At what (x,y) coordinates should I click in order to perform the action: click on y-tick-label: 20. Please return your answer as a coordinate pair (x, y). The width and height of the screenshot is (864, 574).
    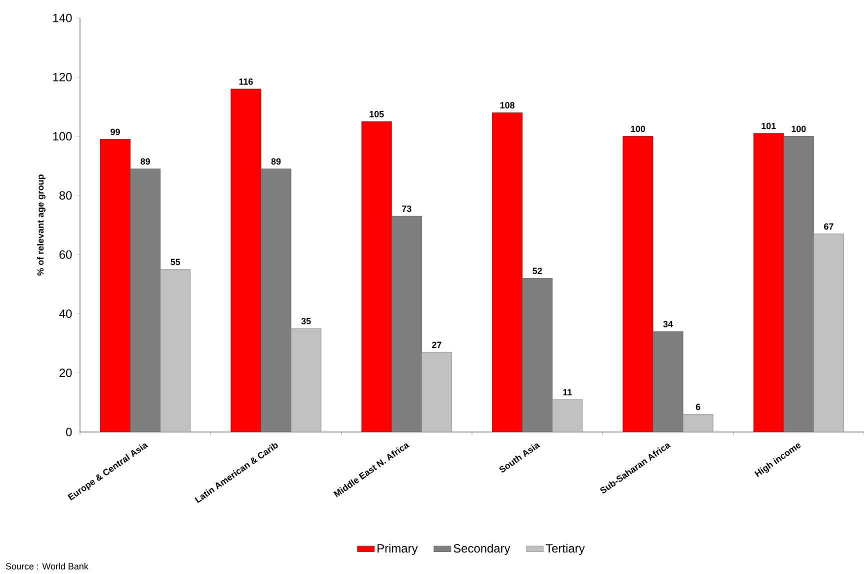
    Looking at the image, I should click on (66, 373).